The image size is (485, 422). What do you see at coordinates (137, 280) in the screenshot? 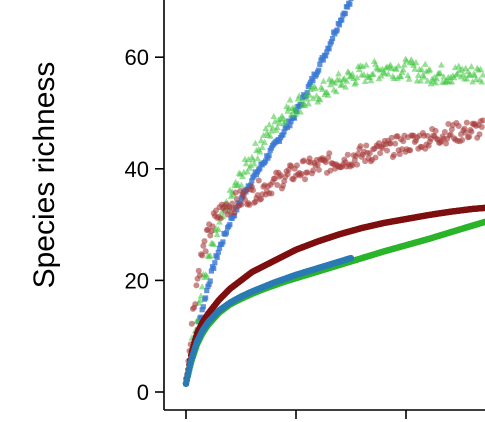
I see `y-tick-label: 20` at bounding box center [137, 280].